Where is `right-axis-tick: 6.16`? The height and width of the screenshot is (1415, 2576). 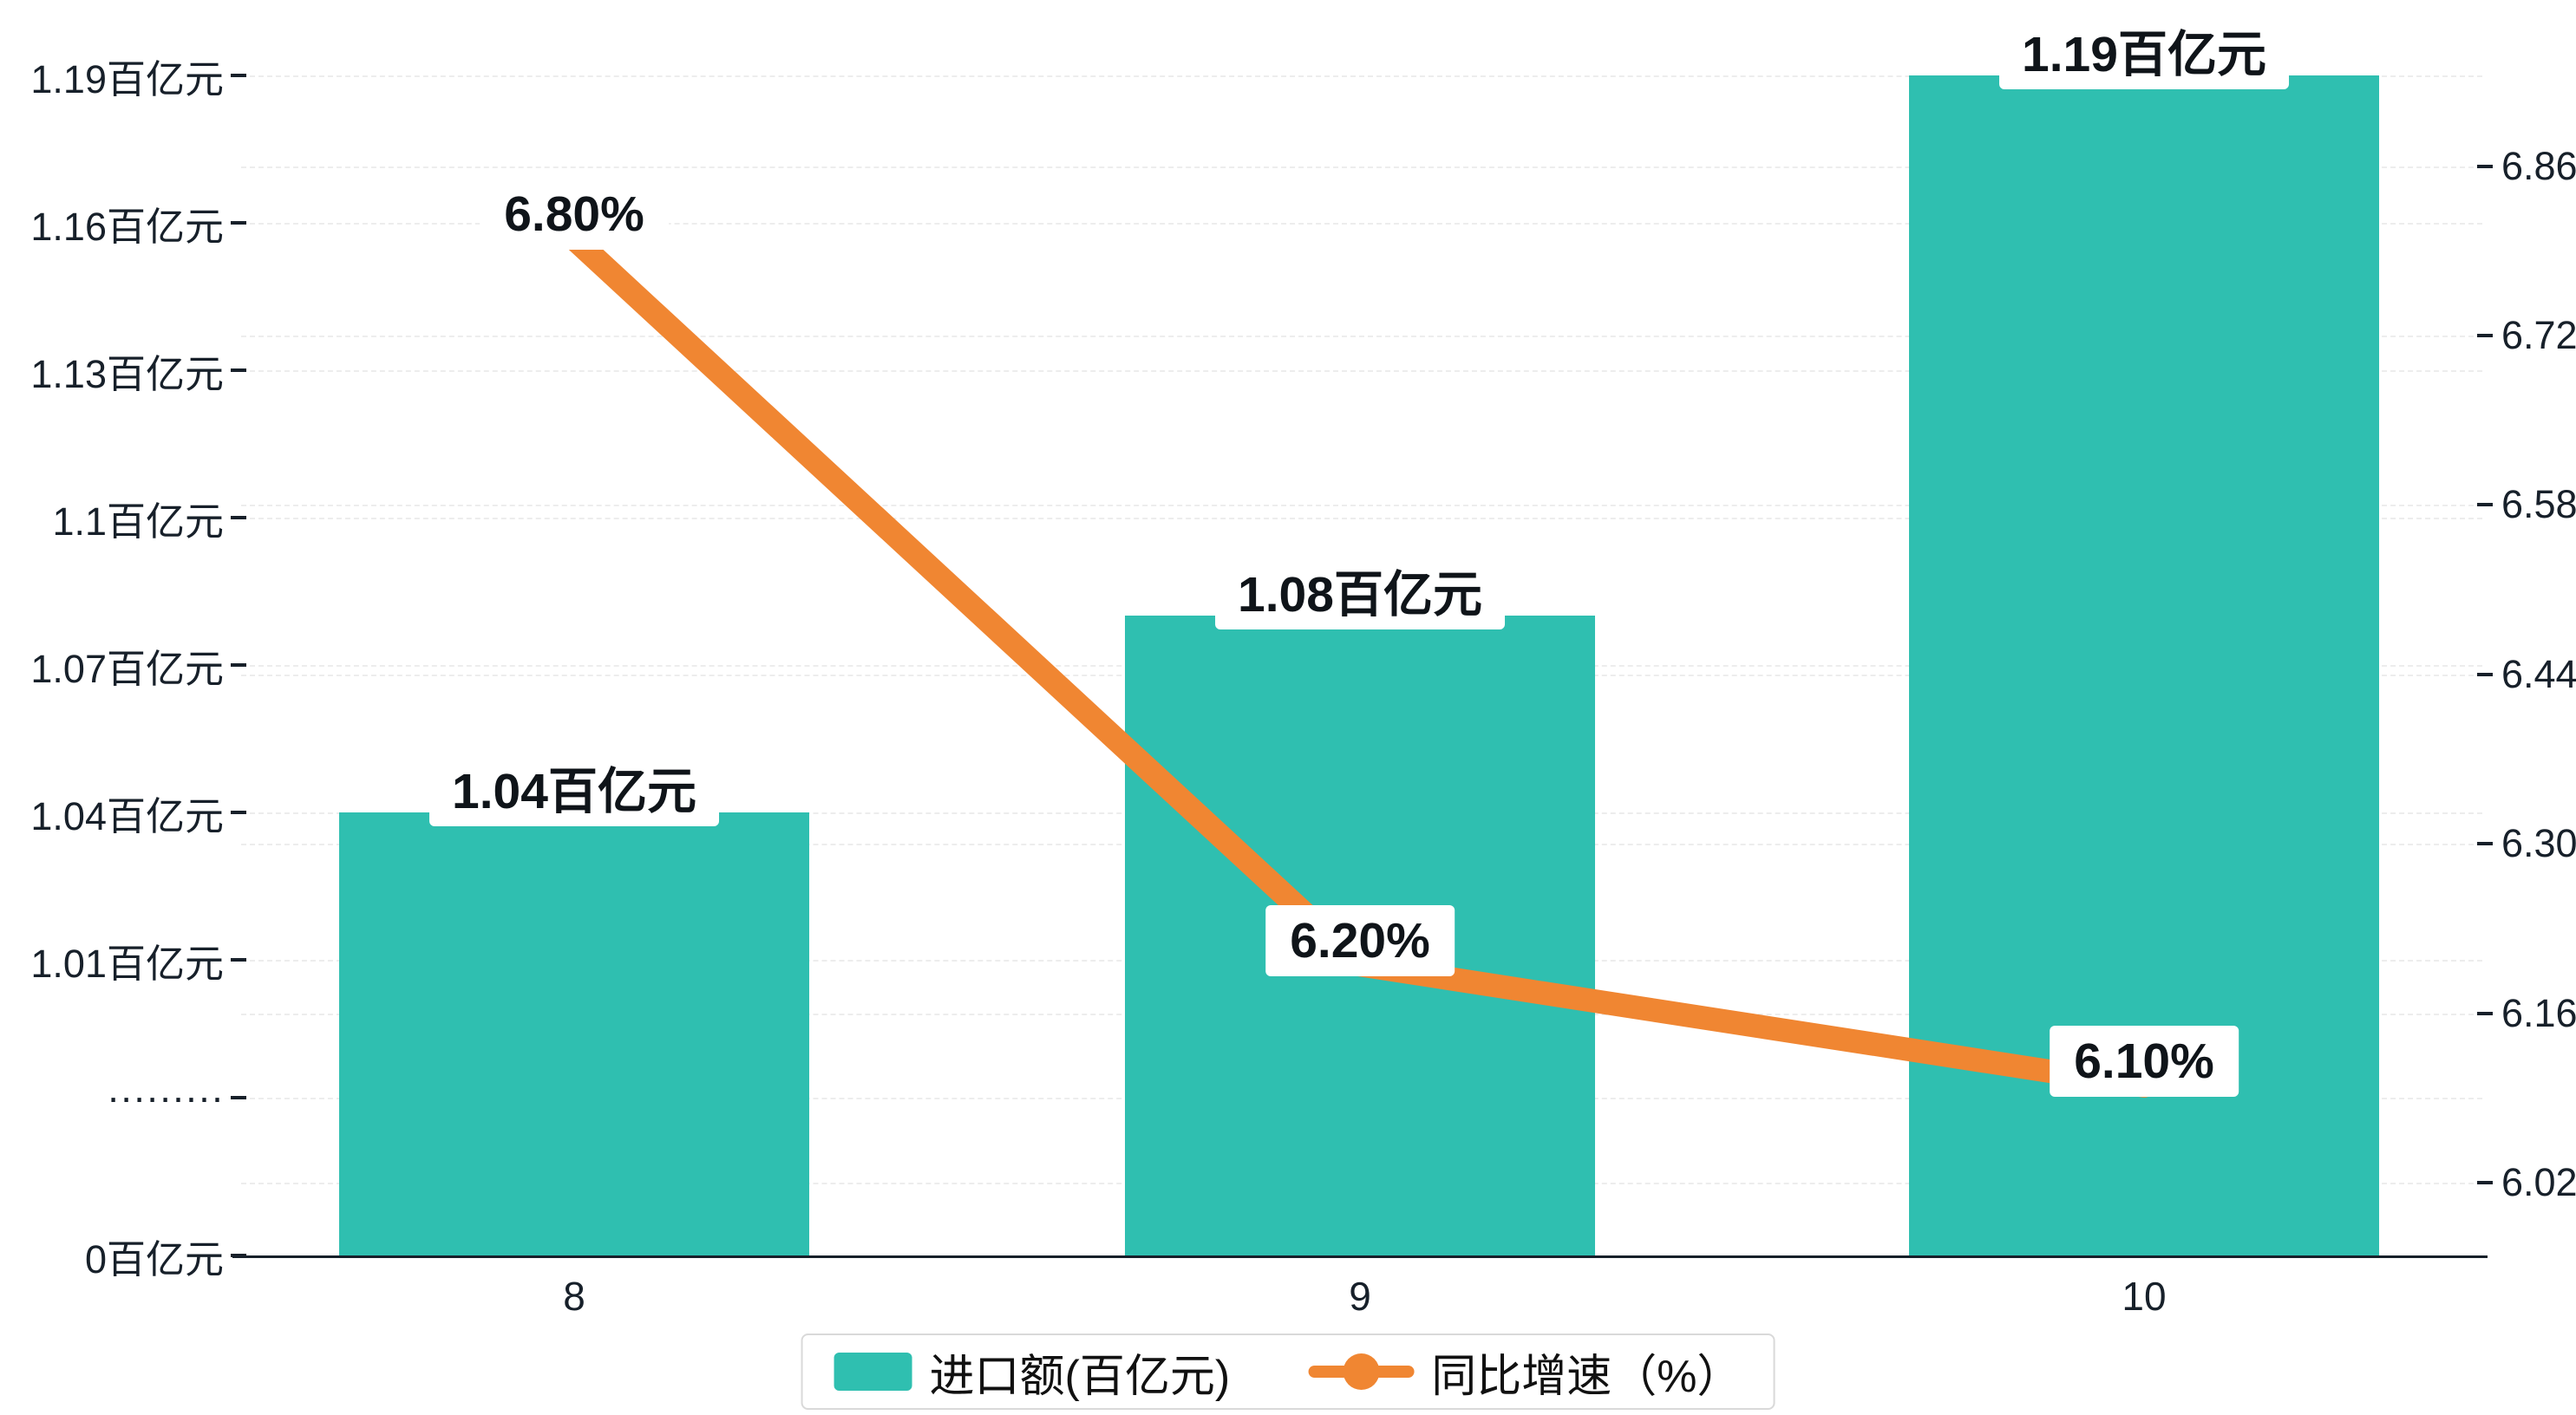 right-axis-tick: 6.16 is located at coordinates (2526, 1013).